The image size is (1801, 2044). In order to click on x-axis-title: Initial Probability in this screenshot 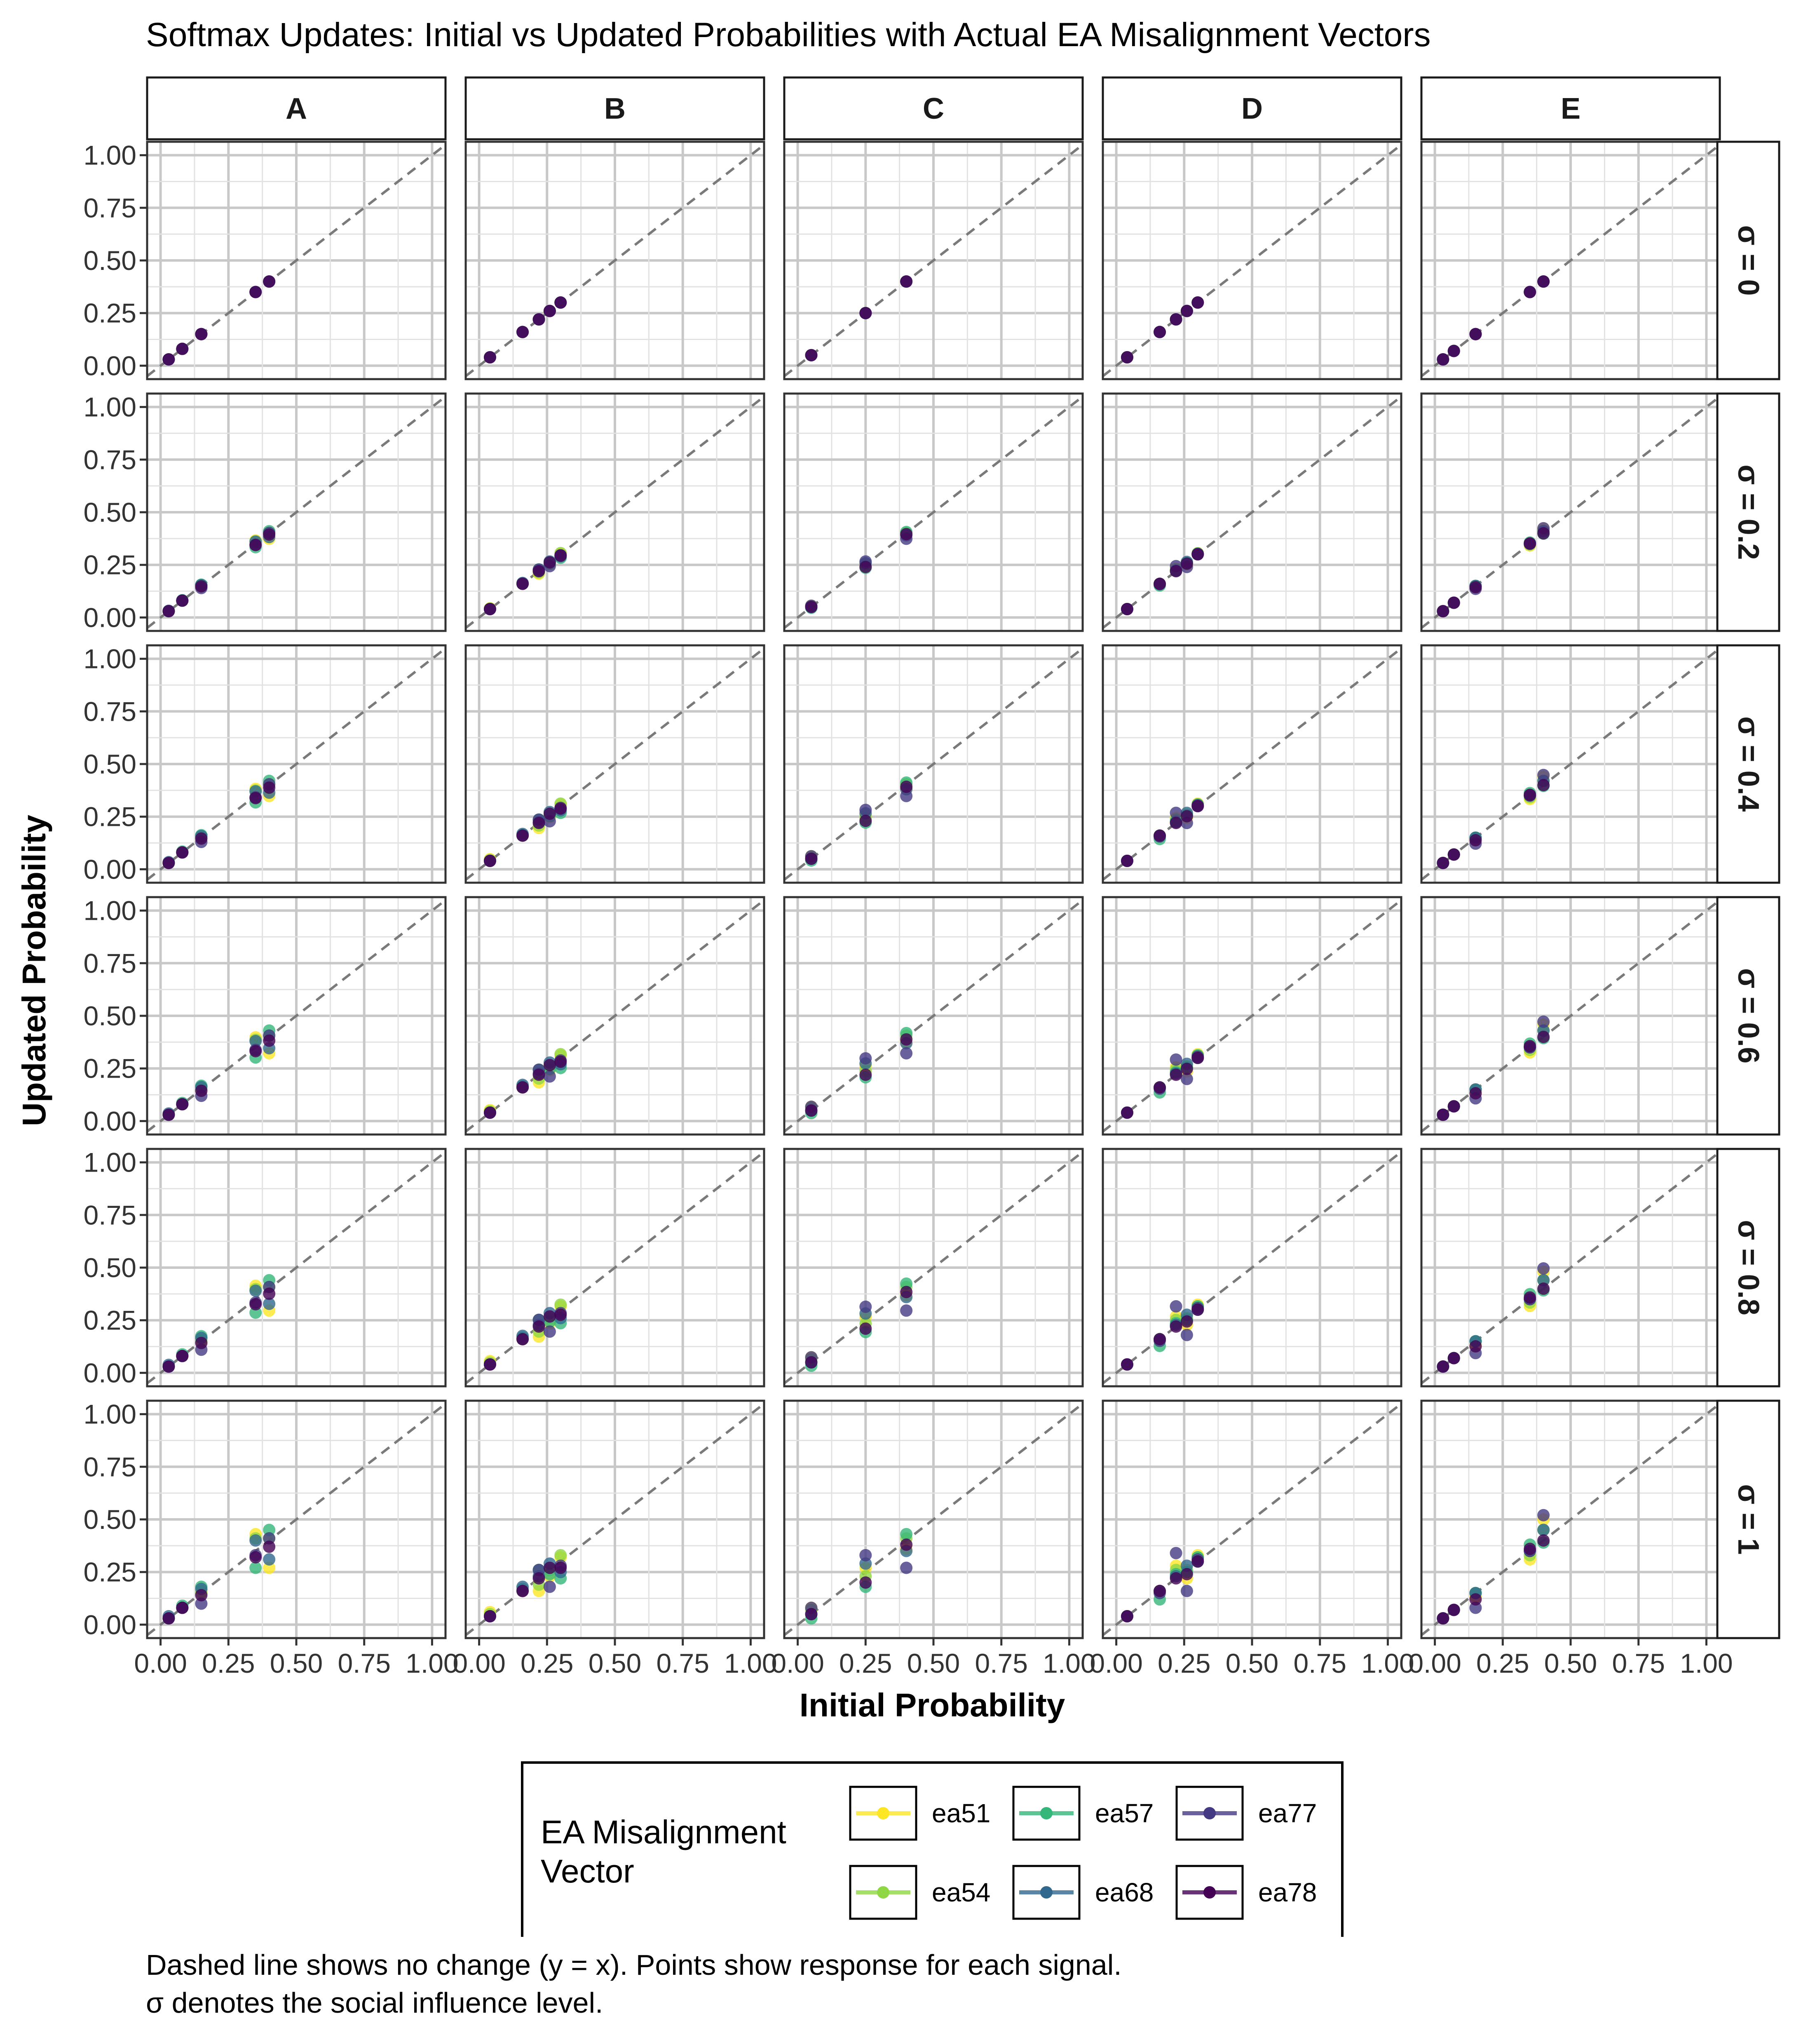, I will do `click(932, 1705)`.